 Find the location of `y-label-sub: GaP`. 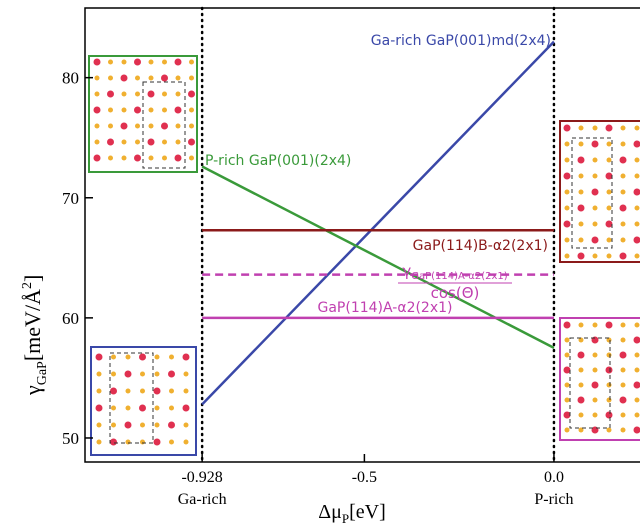

y-label-sub: GaP is located at coordinates (42, 373).